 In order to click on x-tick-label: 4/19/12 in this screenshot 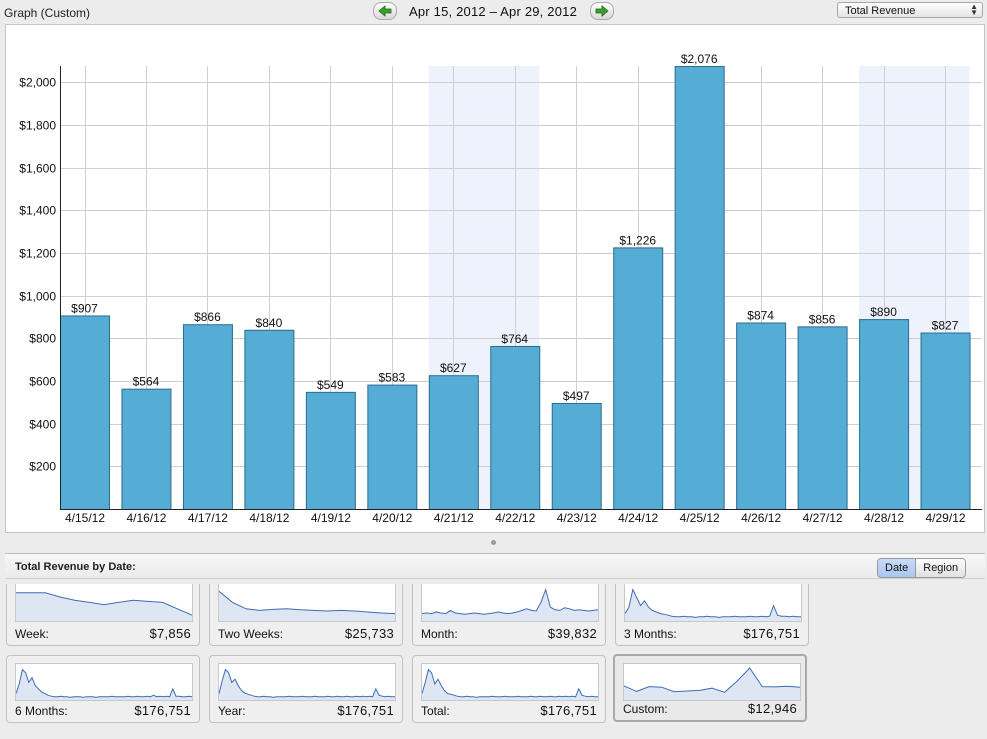, I will do `click(331, 518)`.